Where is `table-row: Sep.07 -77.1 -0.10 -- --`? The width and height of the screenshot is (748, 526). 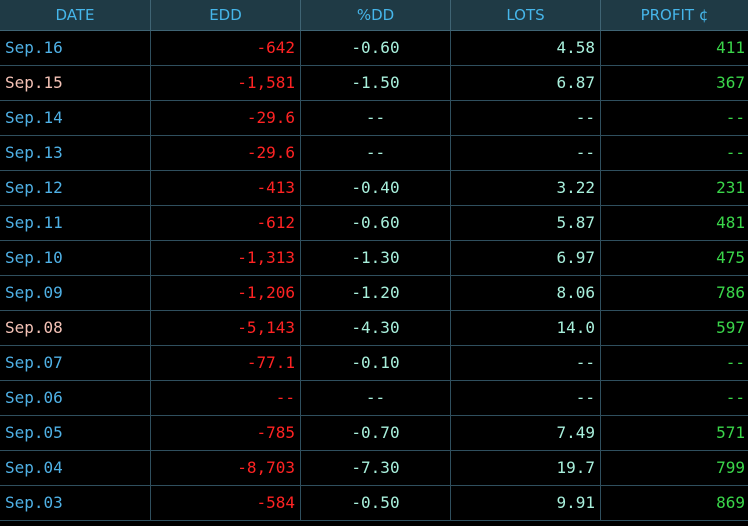
table-row: Sep.07 -77.1 -0.10 -- -- is located at coordinates (374, 363).